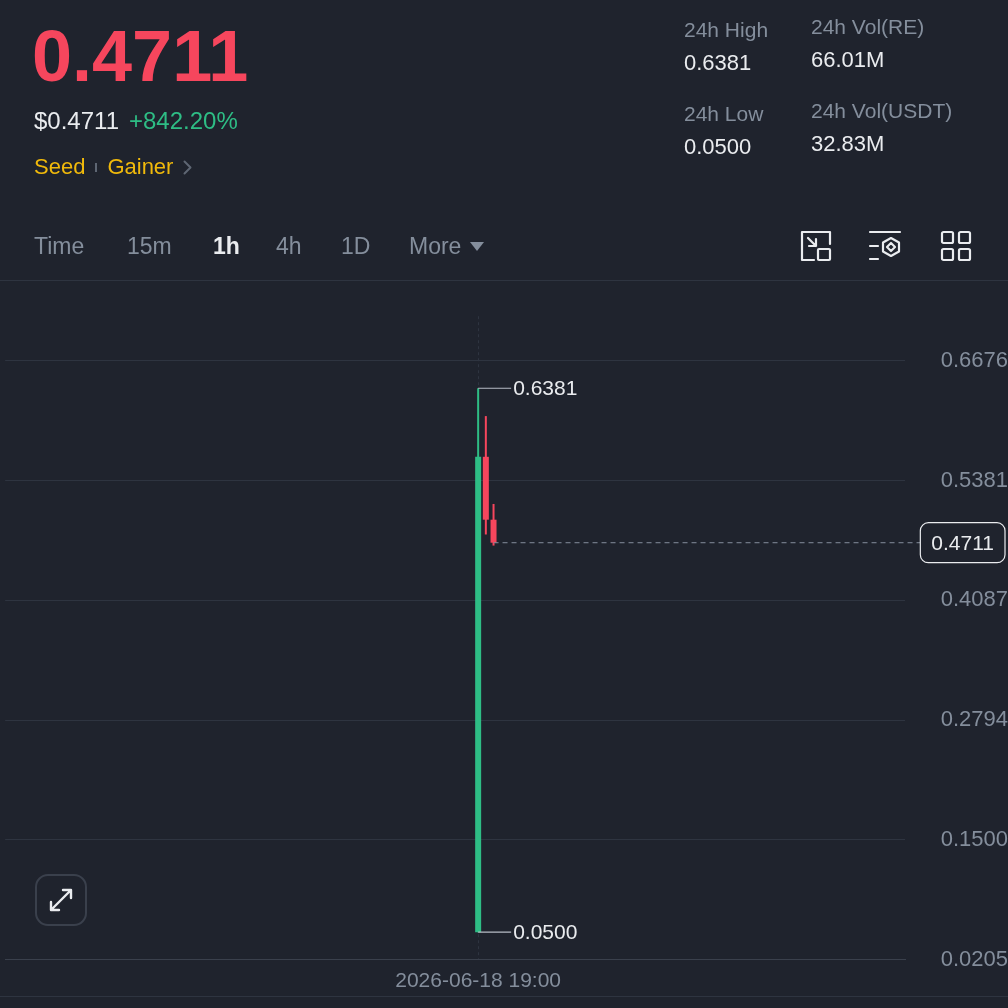  I want to click on text: 4h, so click(289, 246).